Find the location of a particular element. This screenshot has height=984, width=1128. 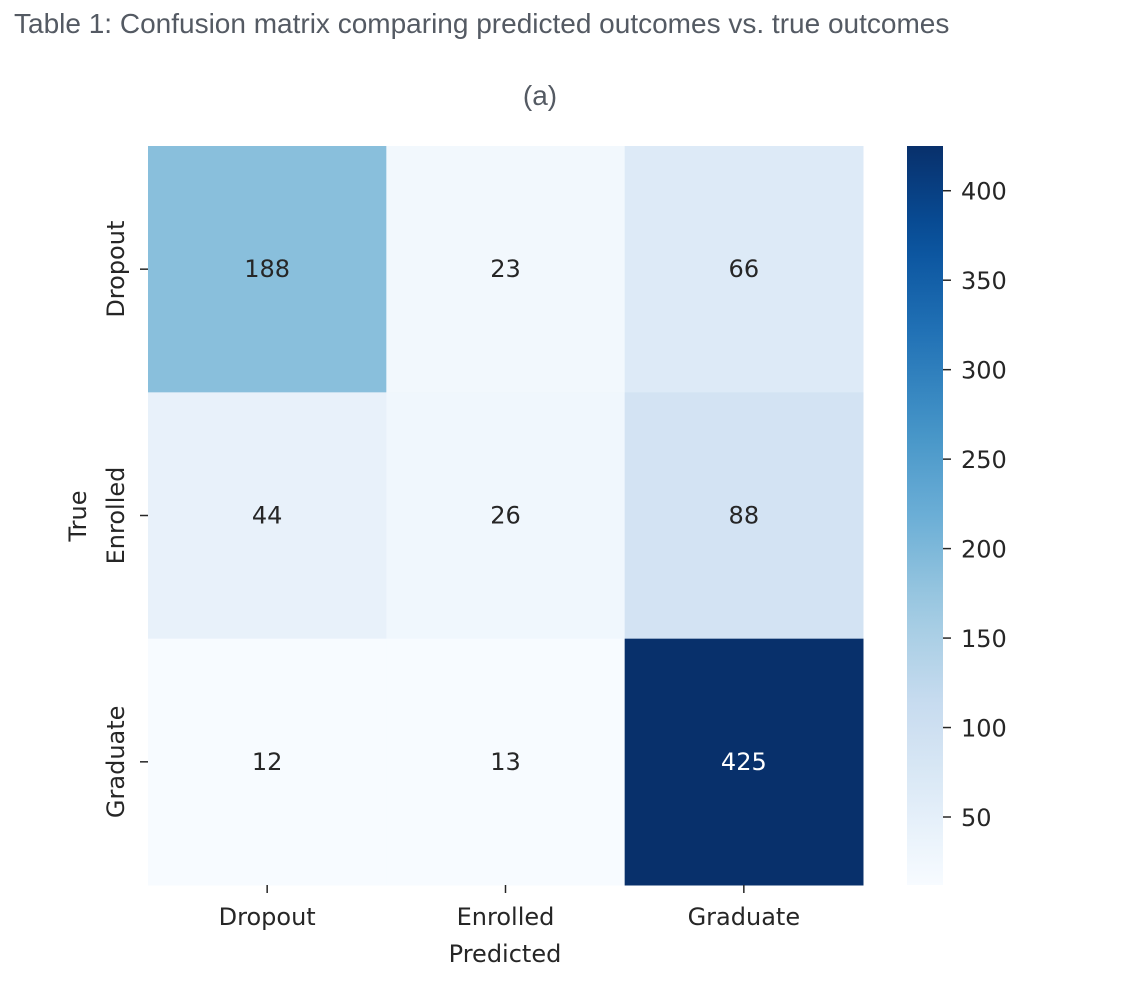

x-axis-label: Predicted is located at coordinates (505, 954).